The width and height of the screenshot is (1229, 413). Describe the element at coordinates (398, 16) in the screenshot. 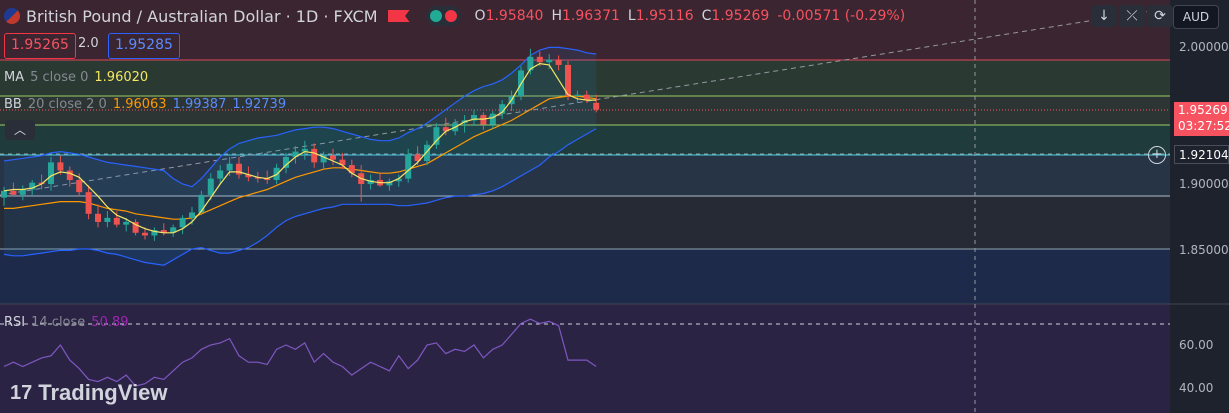

I see `market-status-icon` at that location.